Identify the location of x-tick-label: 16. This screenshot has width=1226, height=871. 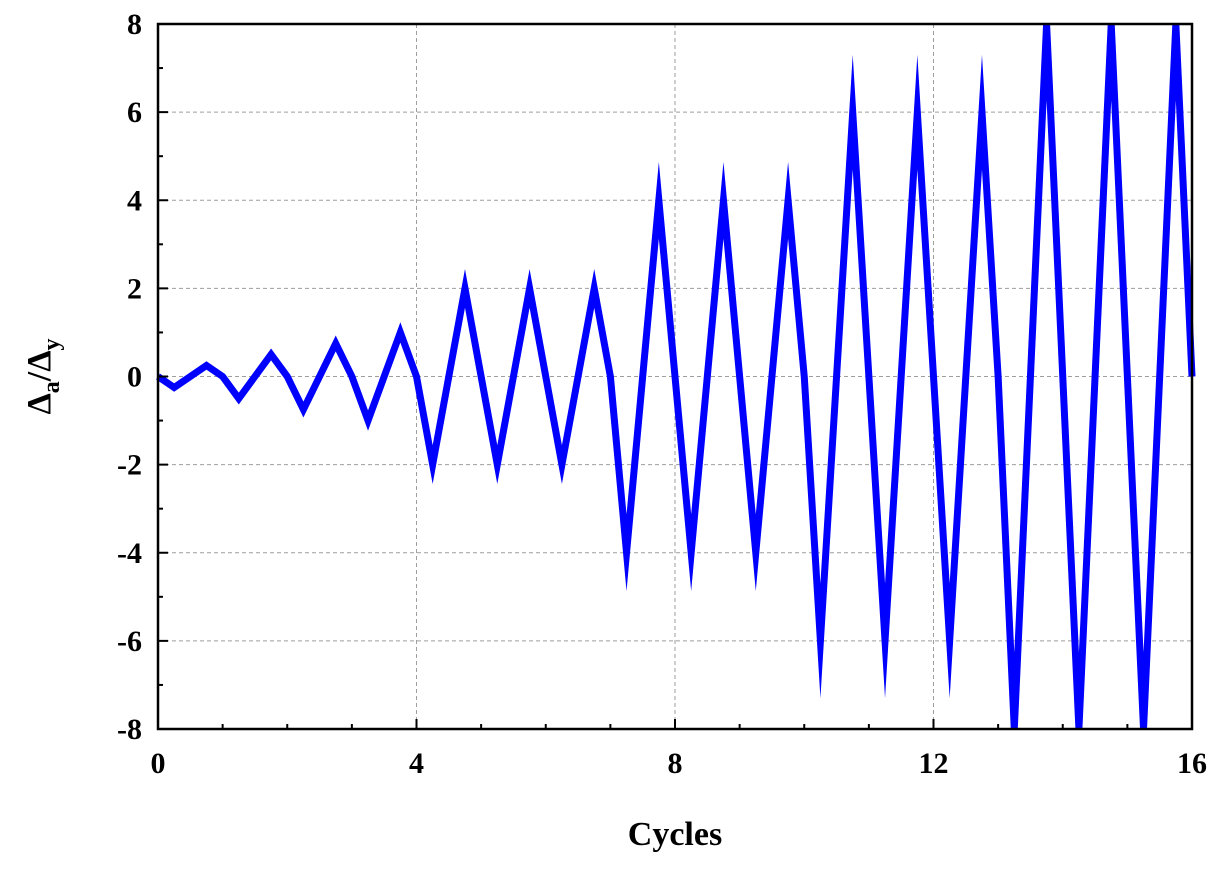
(1192, 763).